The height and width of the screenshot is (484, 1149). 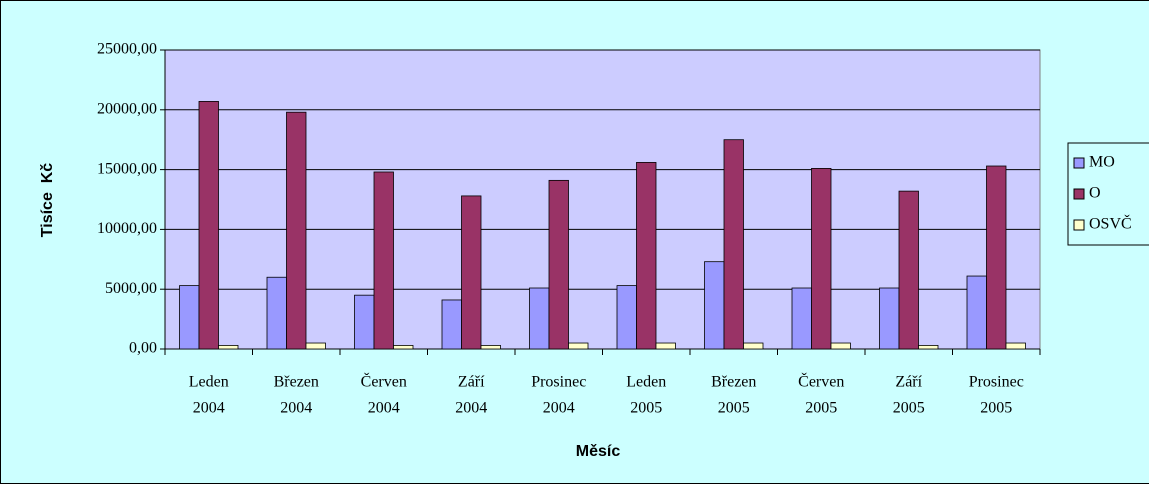 I want to click on y-tick-label: 0,00, so click(x=143, y=348).